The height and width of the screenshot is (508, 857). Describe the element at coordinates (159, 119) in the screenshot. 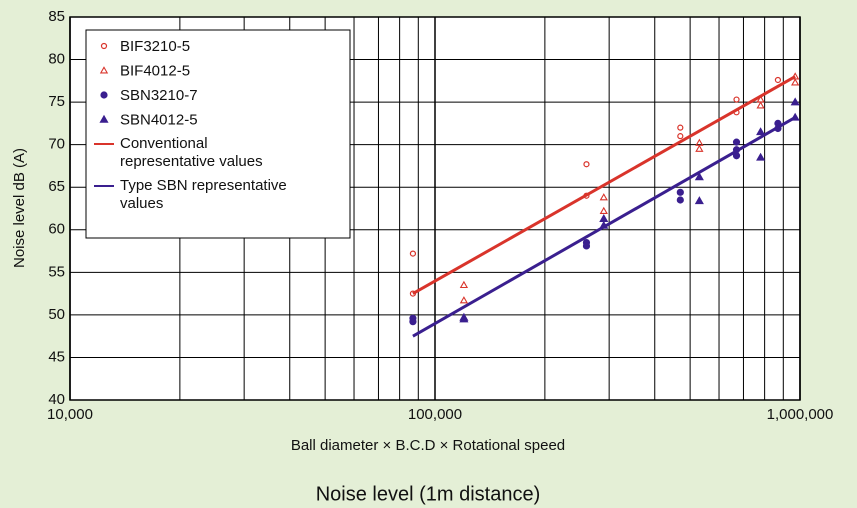

I see `legend-label: SBN4012-5` at that location.